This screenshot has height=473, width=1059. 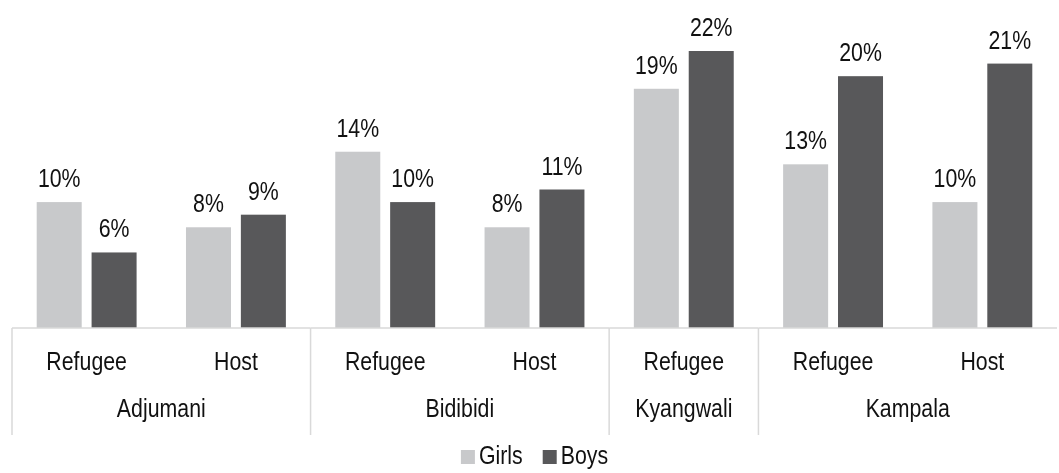 What do you see at coordinates (114, 228) in the screenshot?
I see `data-label: 6%` at bounding box center [114, 228].